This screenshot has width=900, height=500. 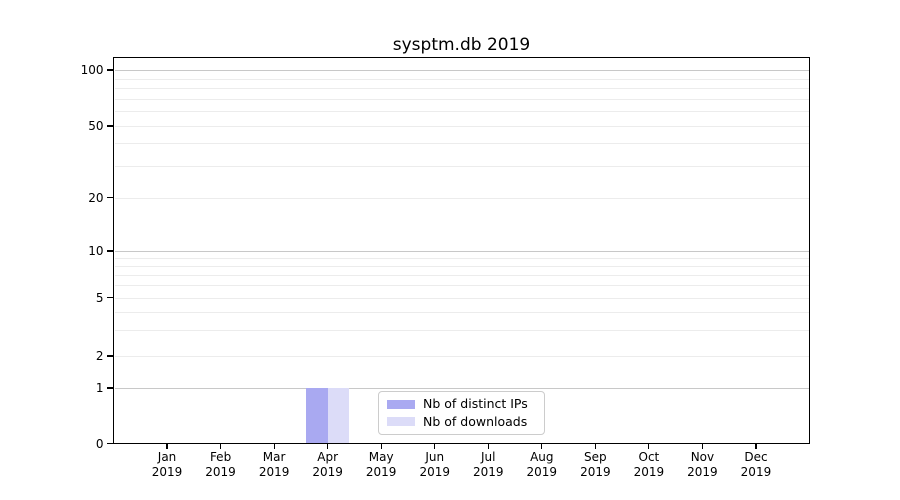 I want to click on legend-item-downloads: Nb of downloads, so click(x=461, y=421).